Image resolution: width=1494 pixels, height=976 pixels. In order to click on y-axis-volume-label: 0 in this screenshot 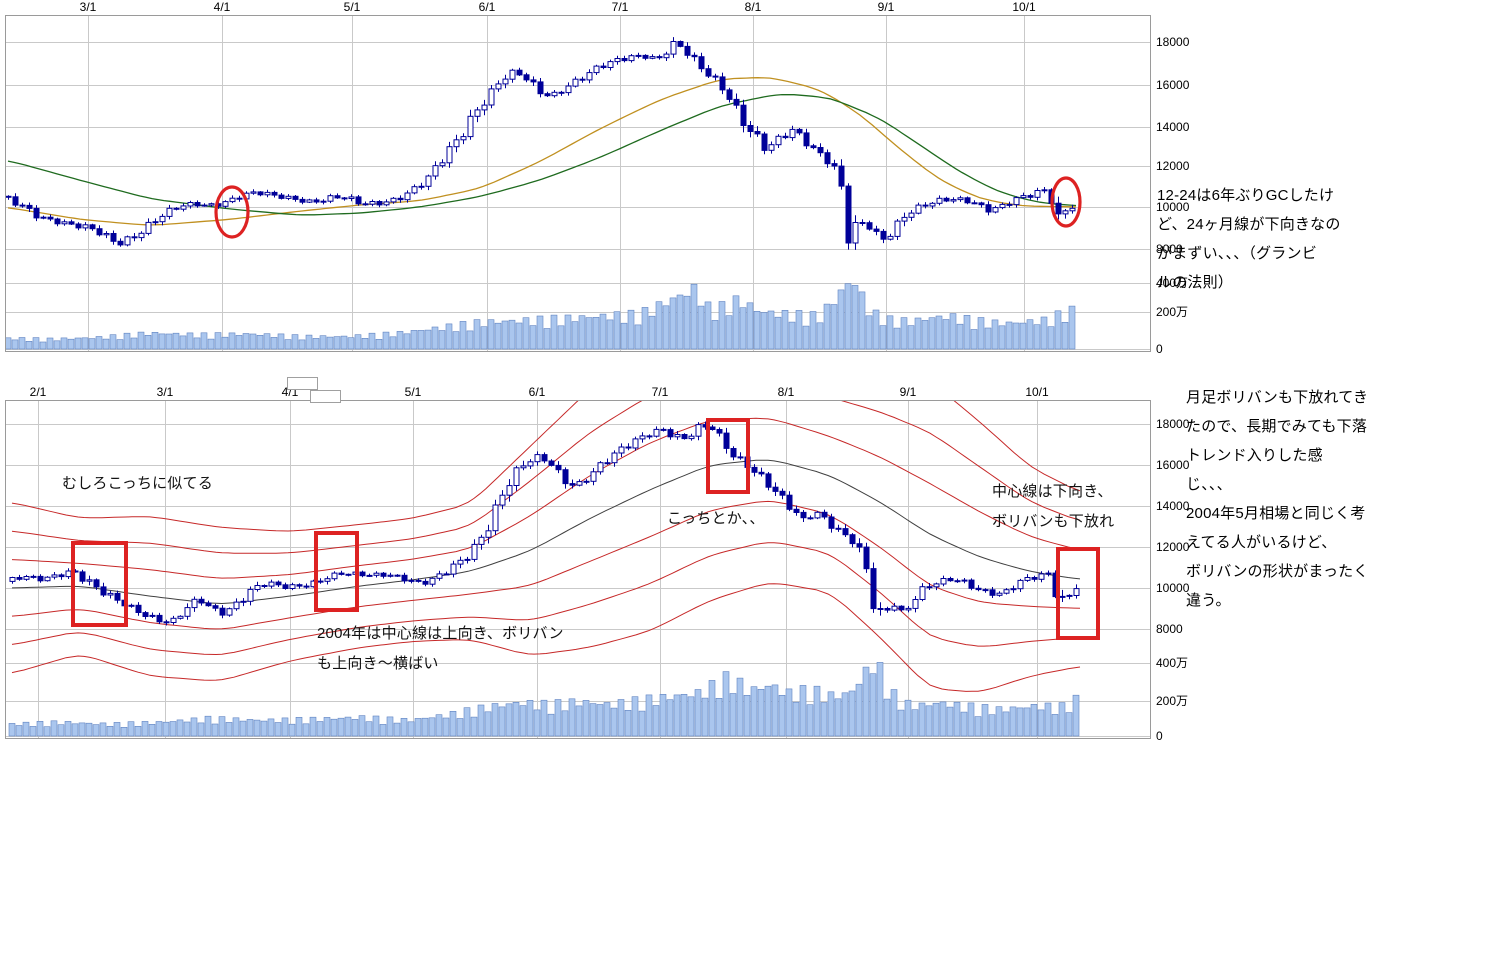, I will do `click(1159, 349)`.